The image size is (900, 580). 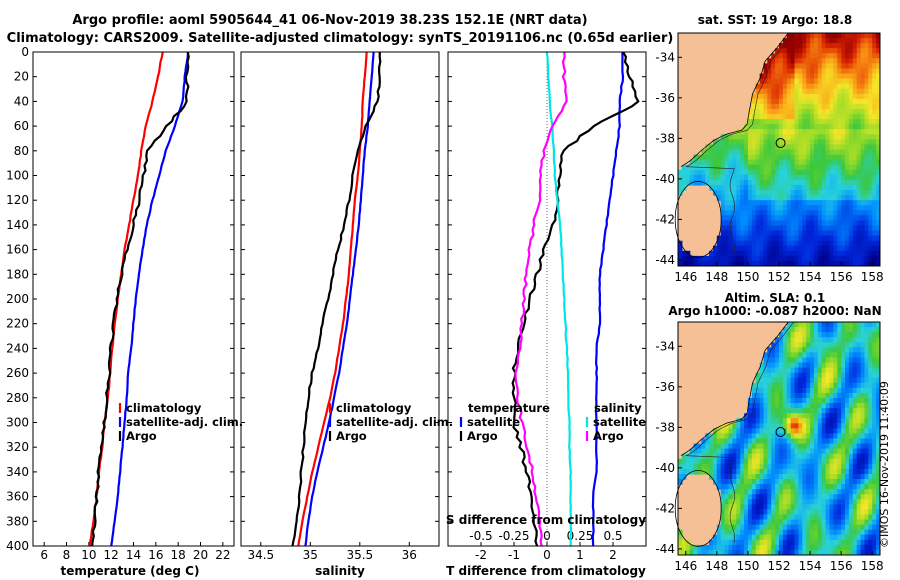 What do you see at coordinates (872, 566) in the screenshot?
I see `lon-tick-label: 158` at bounding box center [872, 566].